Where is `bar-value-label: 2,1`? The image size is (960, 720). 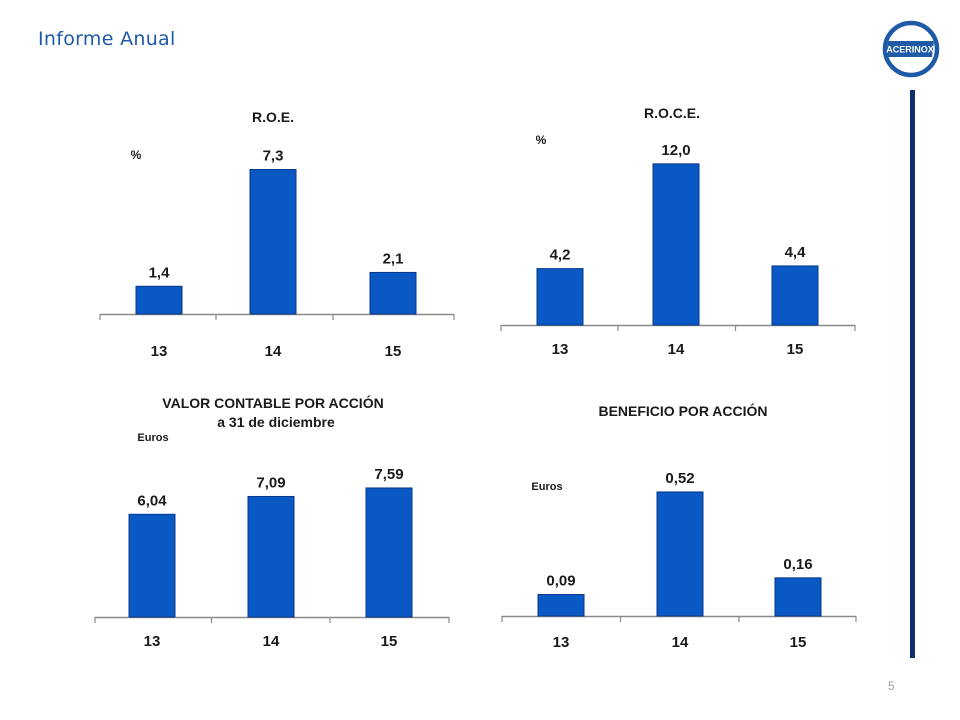
bar-value-label: 2,1 is located at coordinates (393, 258).